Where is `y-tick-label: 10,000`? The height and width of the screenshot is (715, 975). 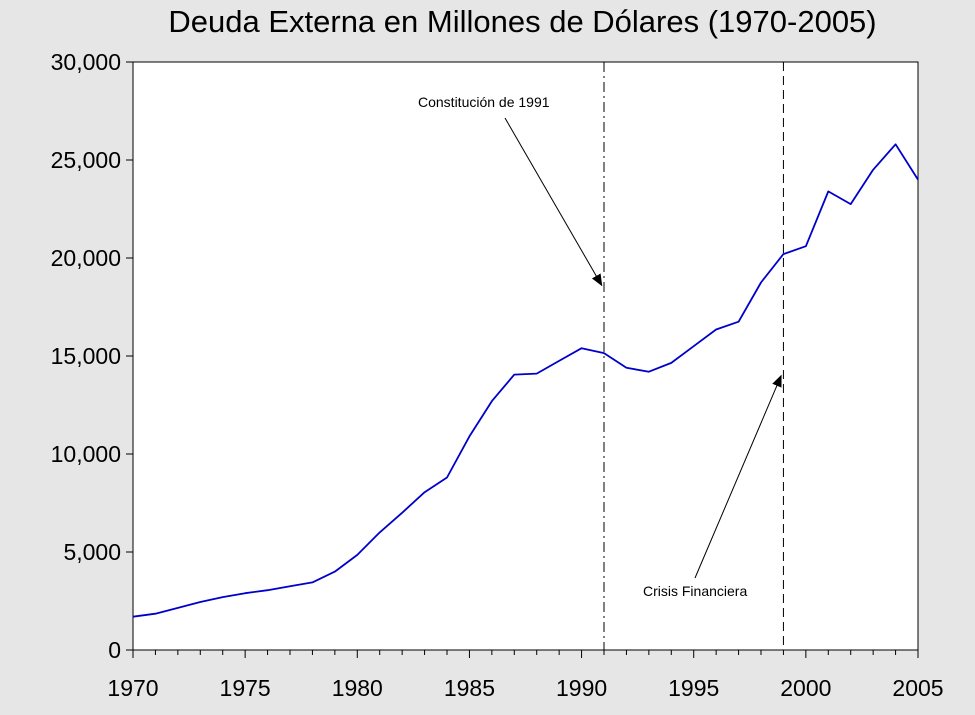 y-tick-label: 10,000 is located at coordinates (86, 454).